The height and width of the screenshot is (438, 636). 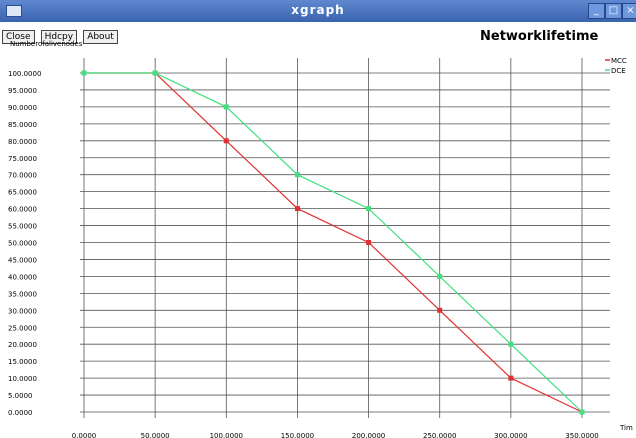 What do you see at coordinates (619, 61) in the screenshot?
I see `legend-label: MCC` at bounding box center [619, 61].